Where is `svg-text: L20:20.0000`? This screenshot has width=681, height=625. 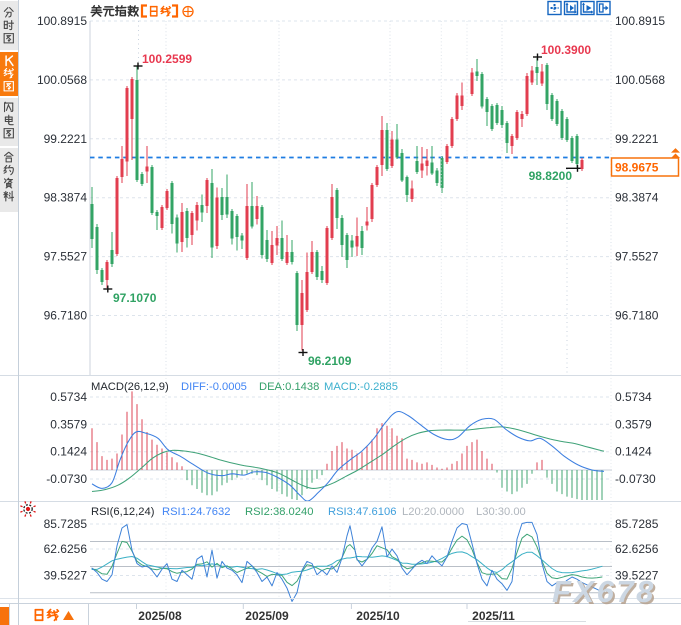
svg-text: L20:20.0000 is located at coordinates (433, 512).